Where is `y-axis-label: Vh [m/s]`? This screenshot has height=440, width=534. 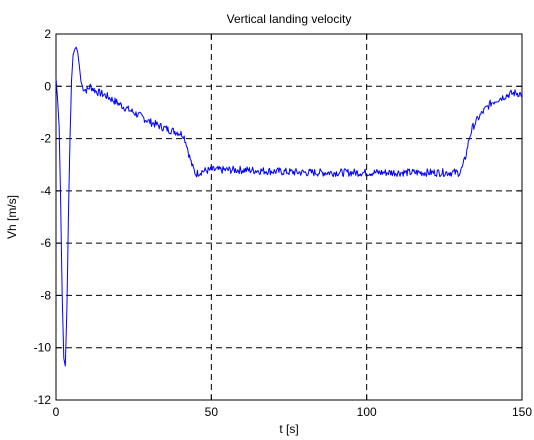 y-axis-label: Vh [m/s] is located at coordinates (12, 217).